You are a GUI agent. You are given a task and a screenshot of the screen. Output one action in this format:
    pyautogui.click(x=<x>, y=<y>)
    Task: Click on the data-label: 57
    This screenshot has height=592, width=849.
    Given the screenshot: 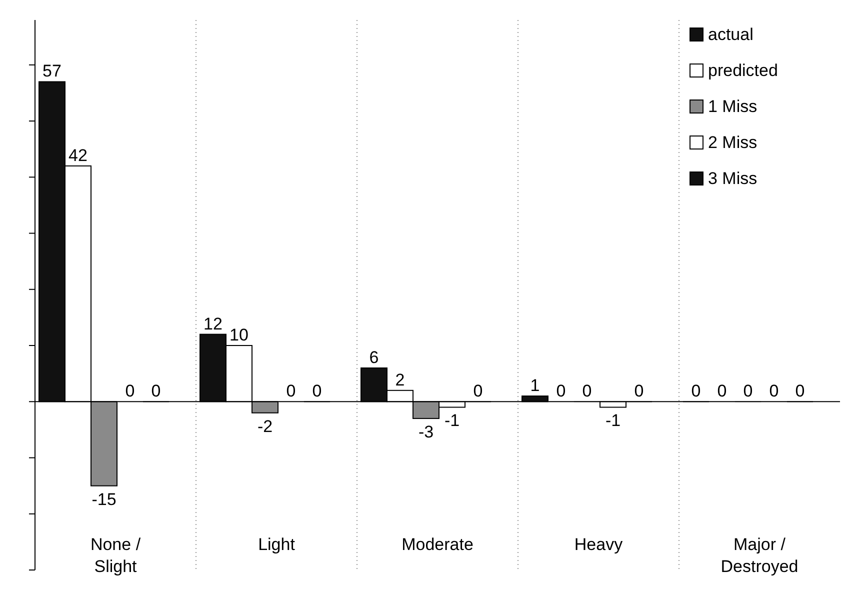 What is the action you would take?
    pyautogui.click(x=52, y=71)
    